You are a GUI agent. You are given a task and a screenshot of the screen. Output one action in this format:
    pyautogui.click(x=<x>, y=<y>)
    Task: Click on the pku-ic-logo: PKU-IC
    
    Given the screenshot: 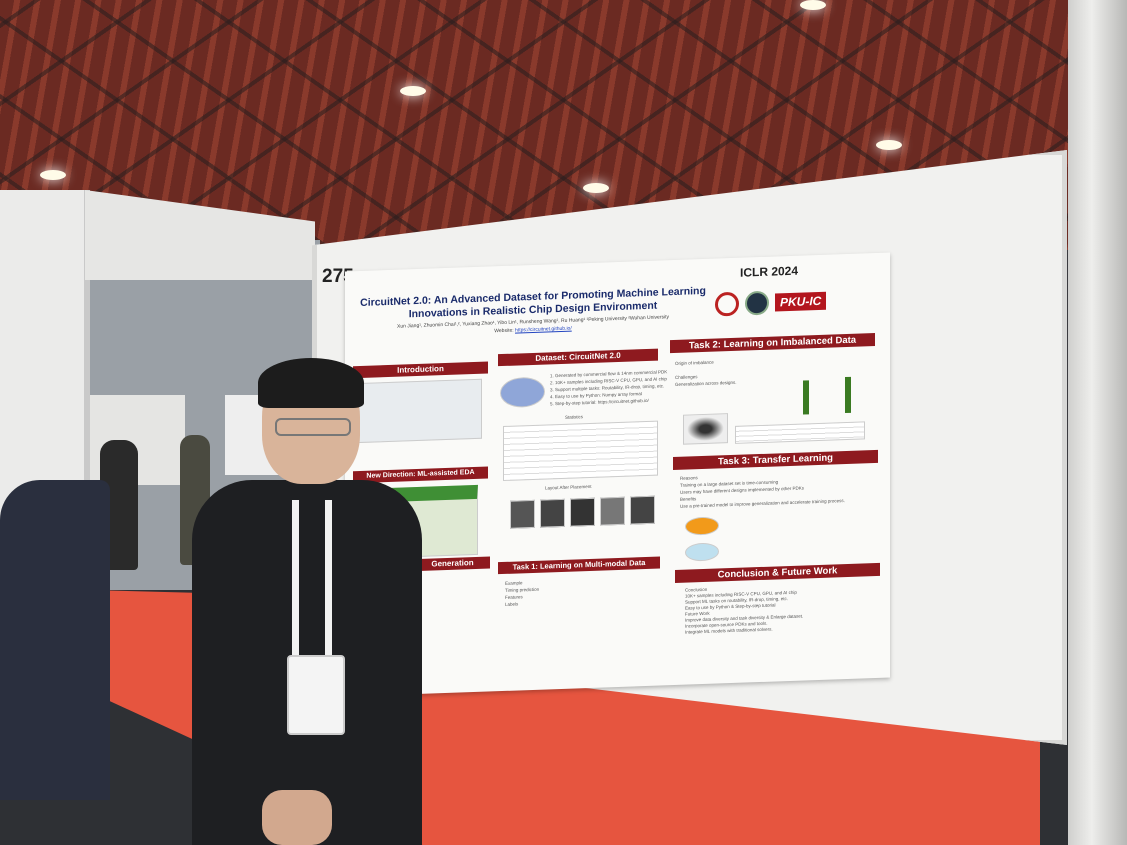 What is the action you would take?
    pyautogui.click(x=801, y=301)
    